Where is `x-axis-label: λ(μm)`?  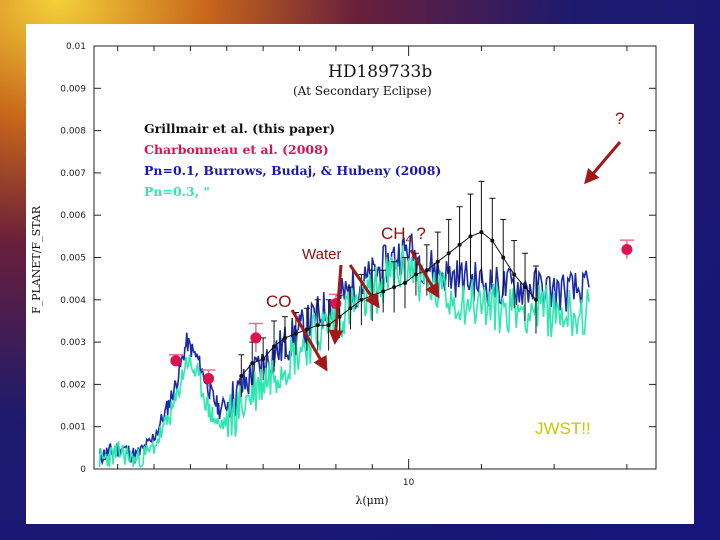 x-axis-label: λ(μm) is located at coordinates (371, 500).